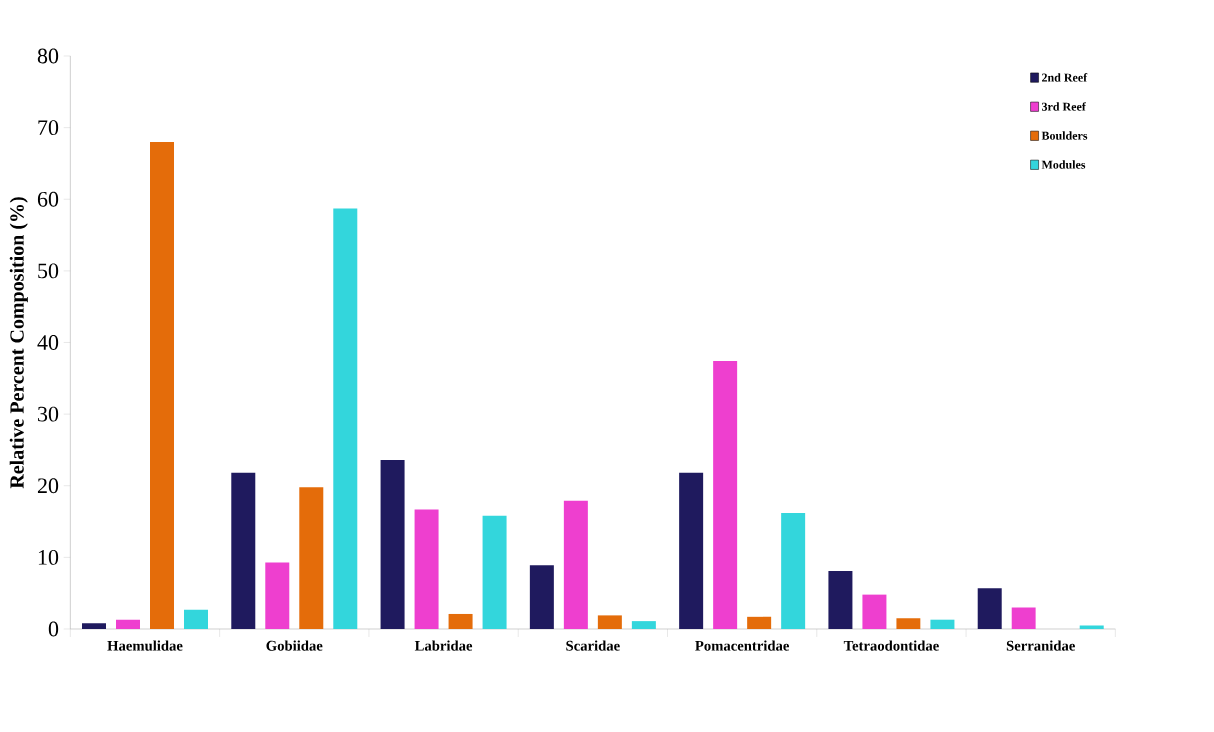 Image resolution: width=1214 pixels, height=732 pixels. I want to click on x-tick-label: Tetraodontidae, so click(891, 645).